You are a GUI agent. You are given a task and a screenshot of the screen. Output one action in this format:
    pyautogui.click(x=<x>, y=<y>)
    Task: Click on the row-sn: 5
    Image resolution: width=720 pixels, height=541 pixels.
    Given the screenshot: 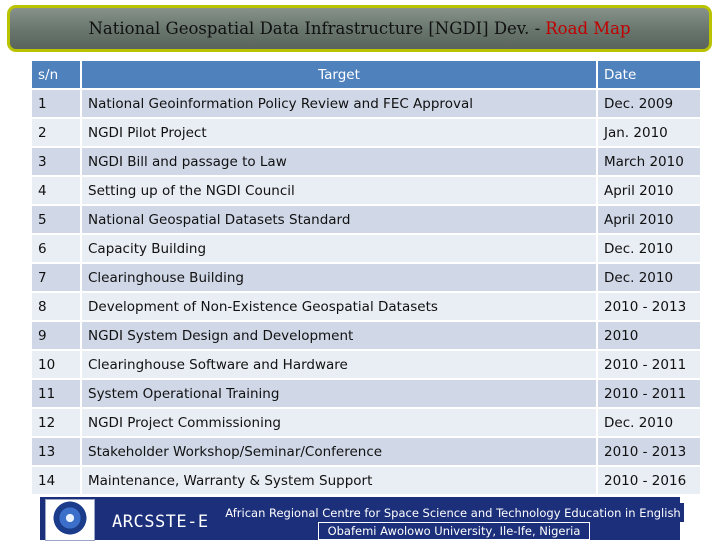 What is the action you would take?
    pyautogui.click(x=56, y=219)
    